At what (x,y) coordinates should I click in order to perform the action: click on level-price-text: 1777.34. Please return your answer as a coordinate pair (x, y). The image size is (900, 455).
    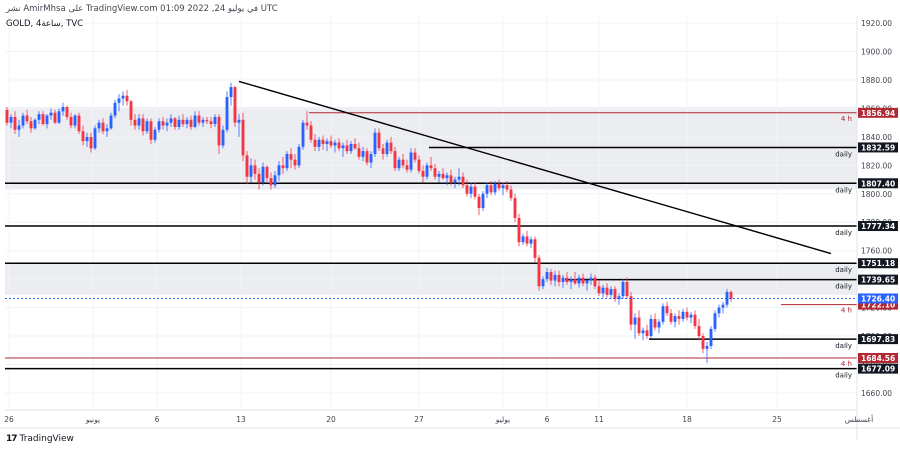
    Looking at the image, I should click on (878, 226).